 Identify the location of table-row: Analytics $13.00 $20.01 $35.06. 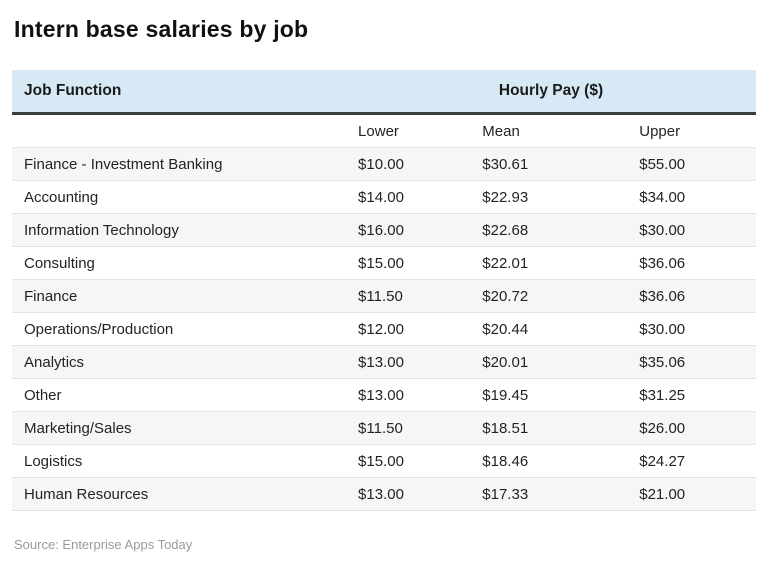
(384, 362).